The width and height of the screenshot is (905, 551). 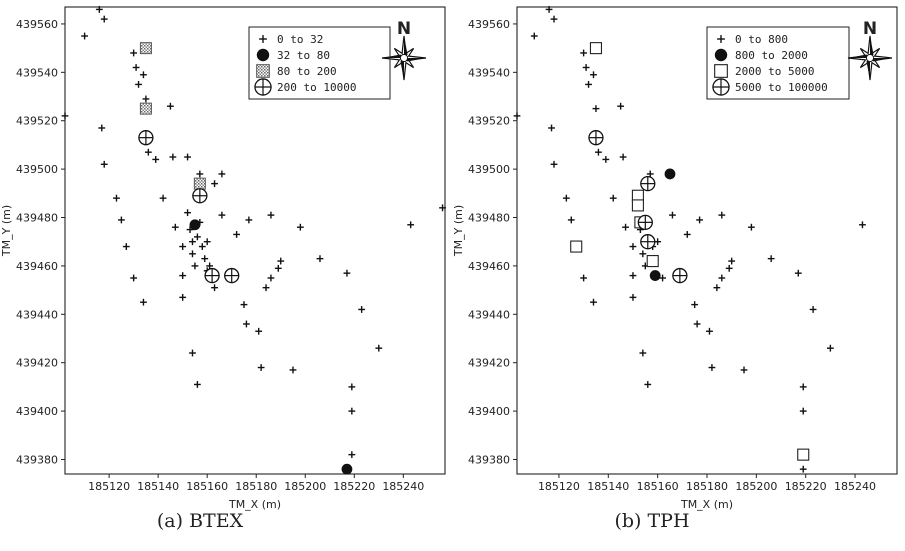 What do you see at coordinates (489, 169) in the screenshot?
I see `y-tick-label: 439500` at bounding box center [489, 169].